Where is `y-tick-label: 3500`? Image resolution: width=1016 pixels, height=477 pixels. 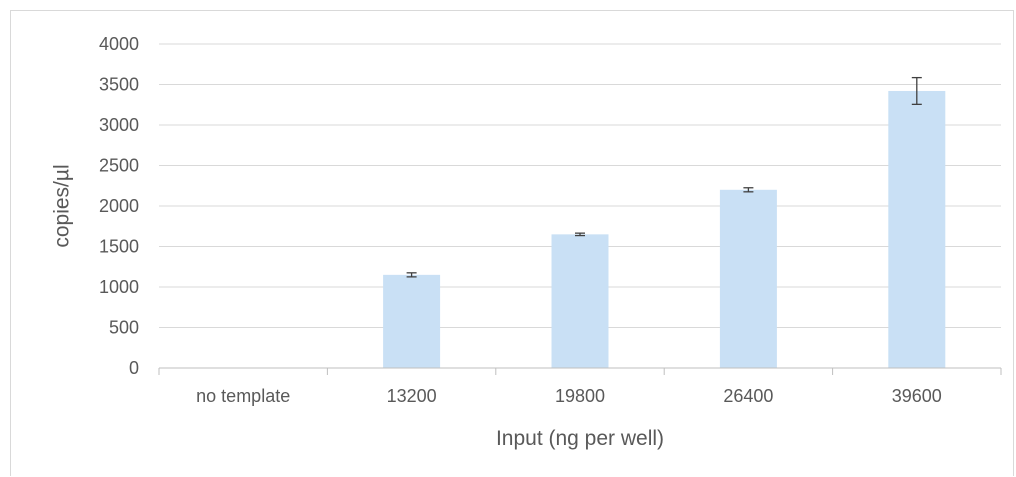
y-tick-label: 3500 is located at coordinates (119, 85).